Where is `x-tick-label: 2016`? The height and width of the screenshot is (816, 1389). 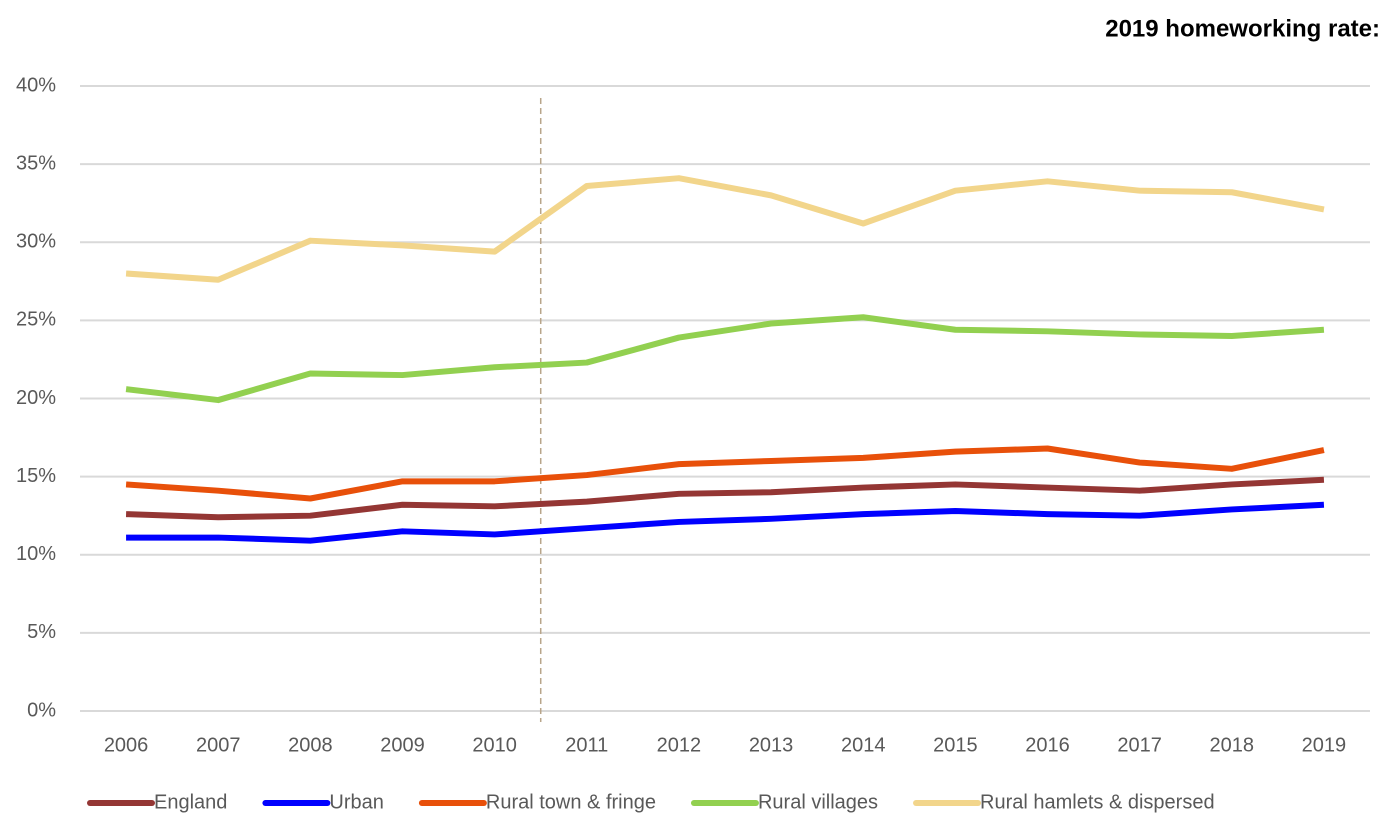
x-tick-label: 2016 is located at coordinates (1047, 745).